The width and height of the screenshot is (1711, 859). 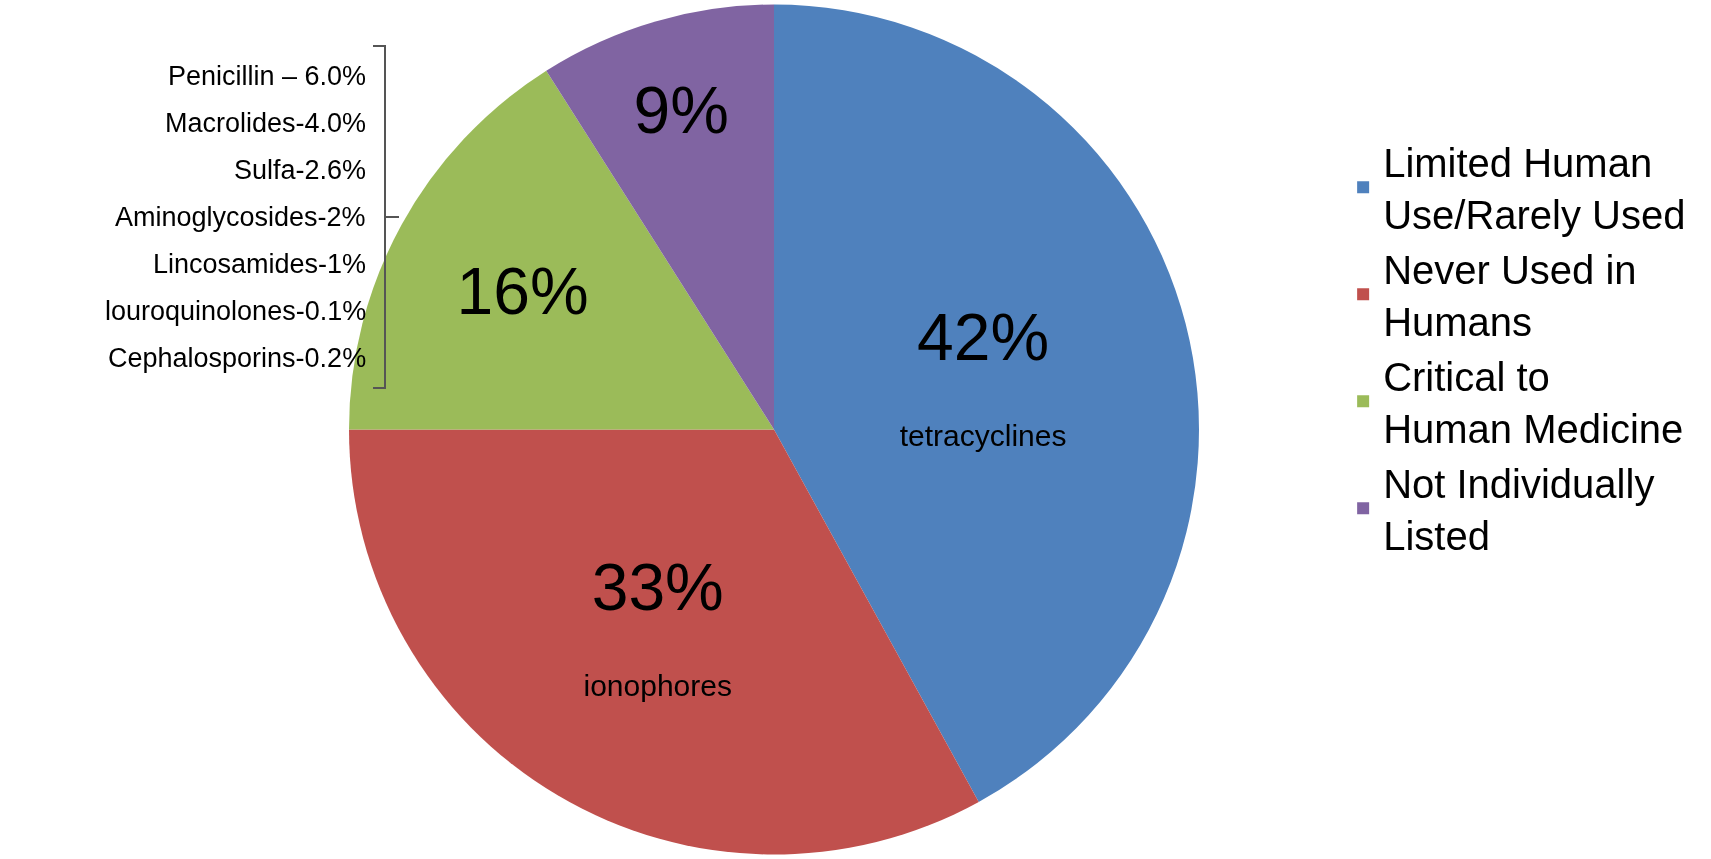 What do you see at coordinates (267, 76) in the screenshot?
I see `text: Penicillin – 6.0%` at bounding box center [267, 76].